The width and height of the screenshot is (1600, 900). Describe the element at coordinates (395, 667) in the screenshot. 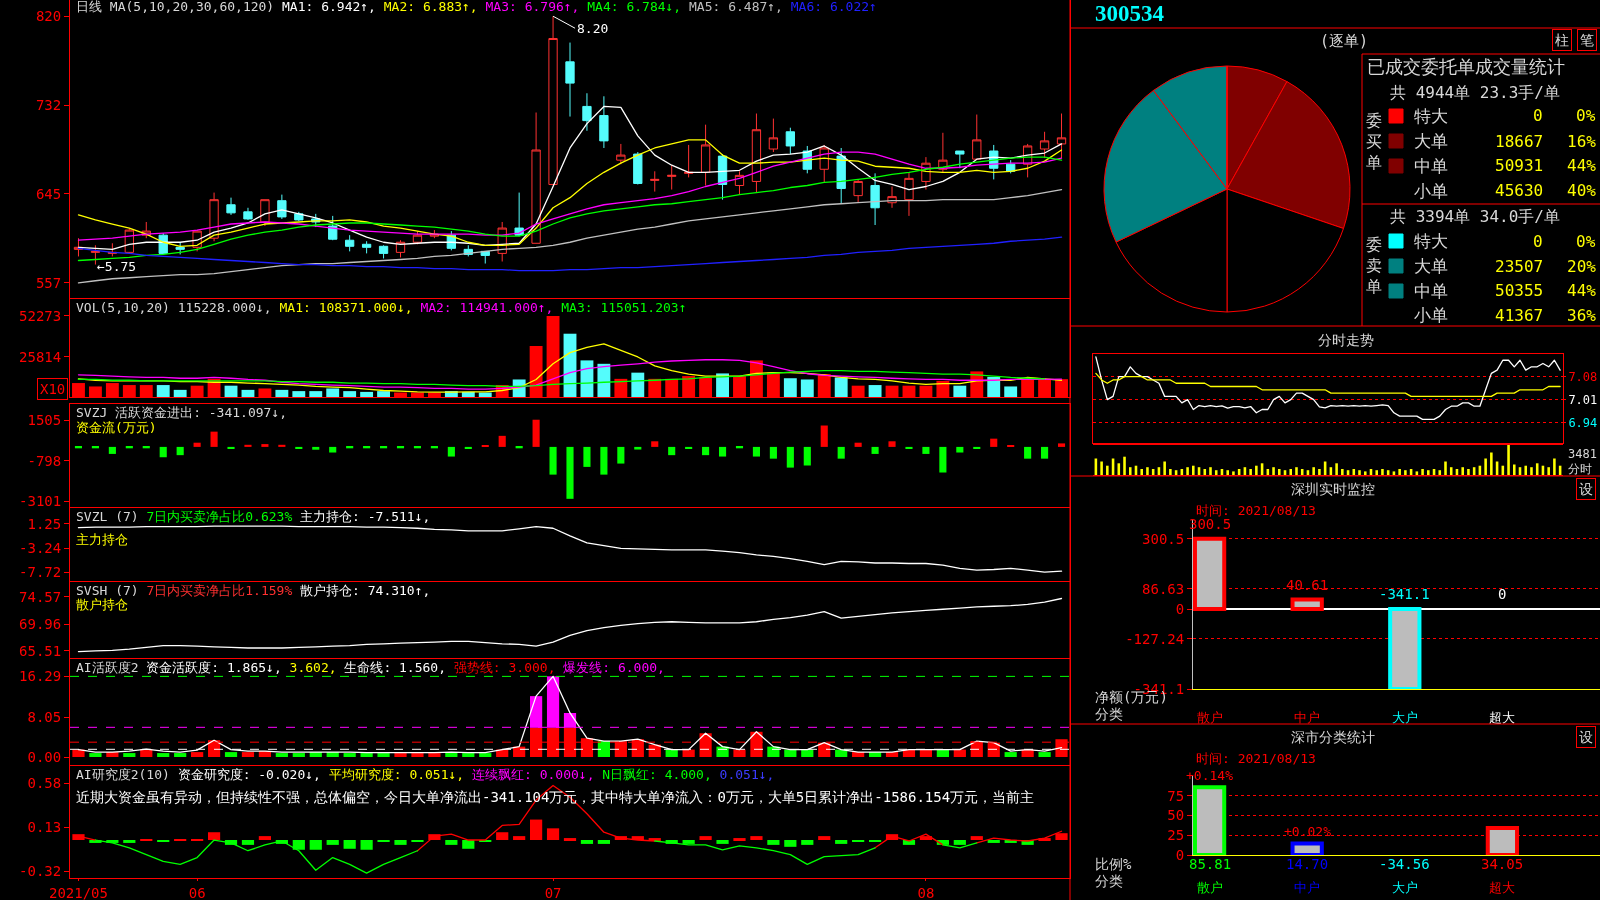

I see `annotation: 生命线: 1.560,` at that location.